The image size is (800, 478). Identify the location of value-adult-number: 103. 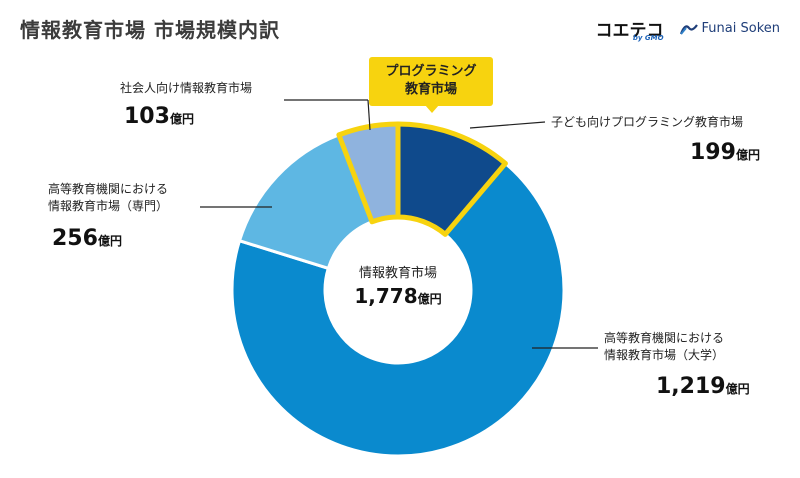
(147, 116).